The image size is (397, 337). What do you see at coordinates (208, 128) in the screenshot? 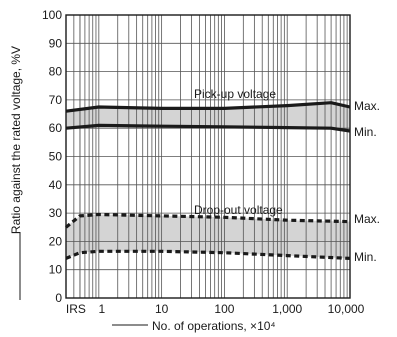
I see `series-line-0-min` at bounding box center [208, 128].